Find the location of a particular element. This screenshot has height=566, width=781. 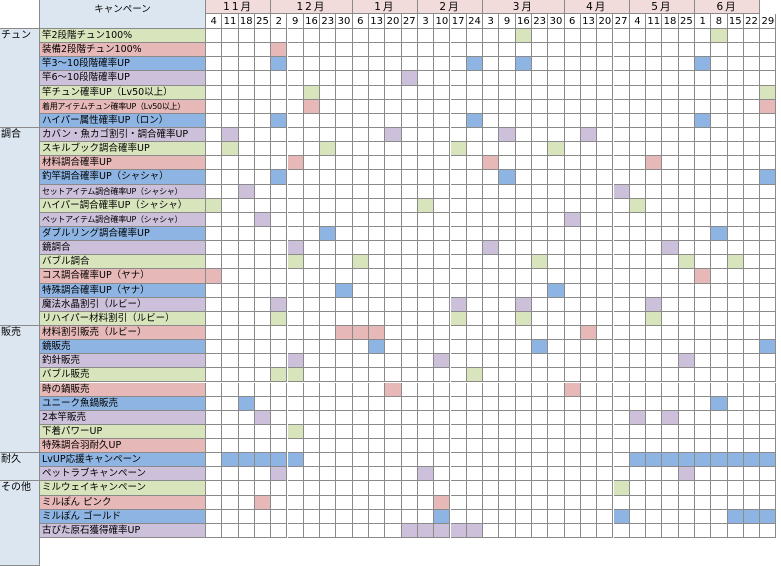

campaign-row-label: LvUP応援キャンペーン is located at coordinates (123, 460).